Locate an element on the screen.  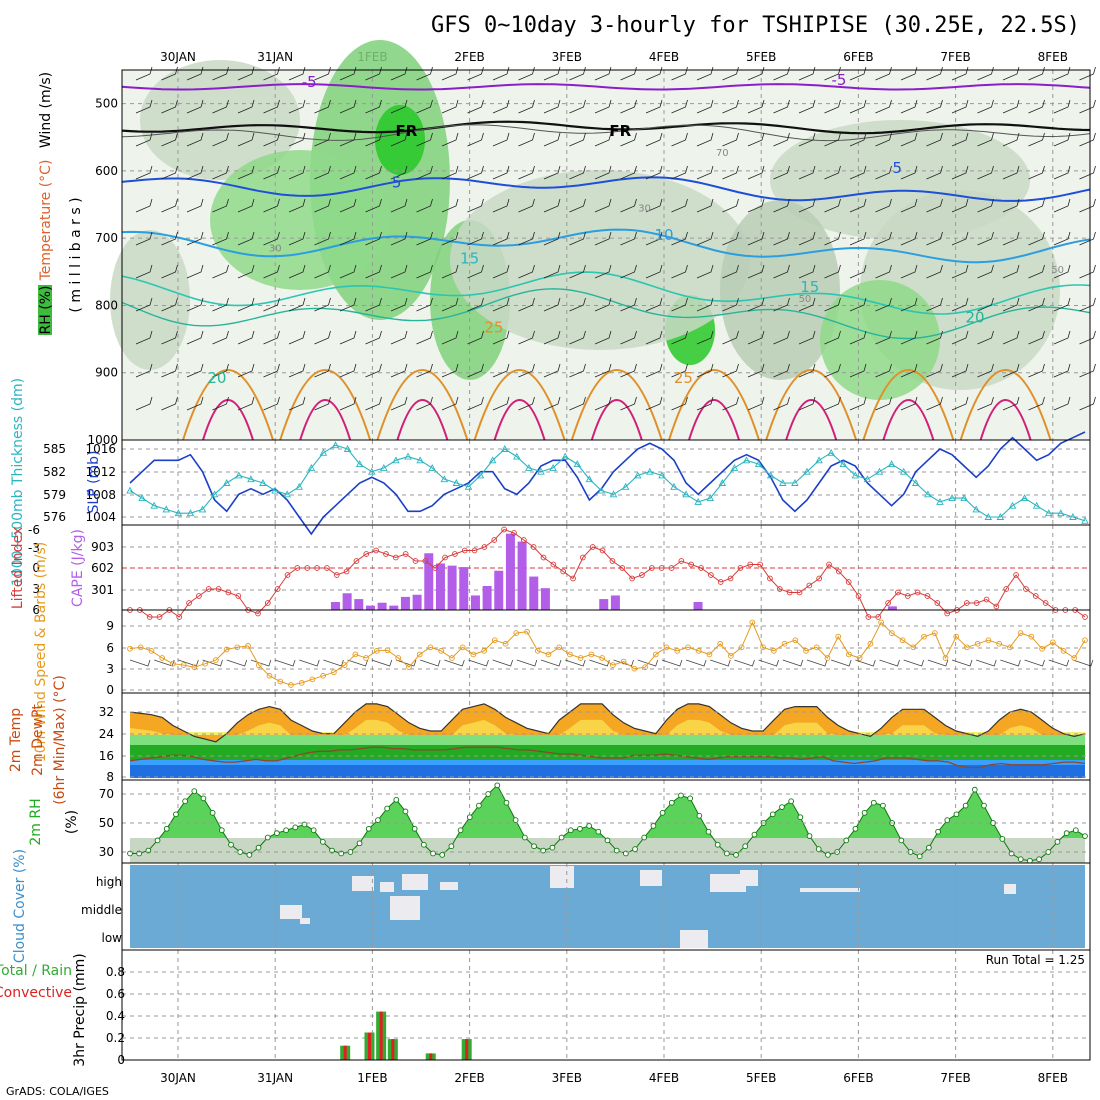
top-date-label: 6FEB is located at coordinates (858, 57).